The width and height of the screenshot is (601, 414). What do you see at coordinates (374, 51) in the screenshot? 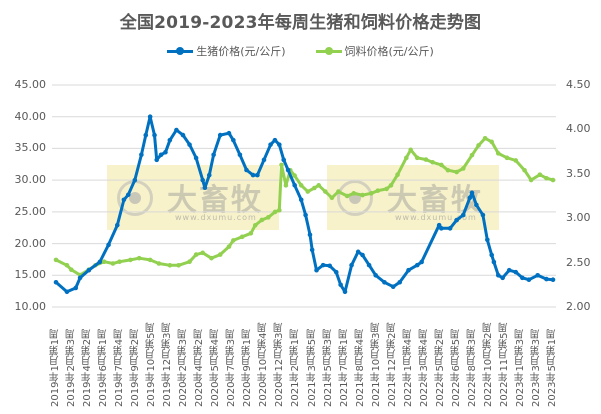
I see `legend-item-feed-price: 饲料价格(元/公斤)` at bounding box center [374, 51].